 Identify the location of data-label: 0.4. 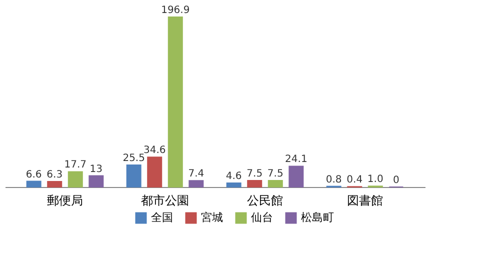
(354, 180).